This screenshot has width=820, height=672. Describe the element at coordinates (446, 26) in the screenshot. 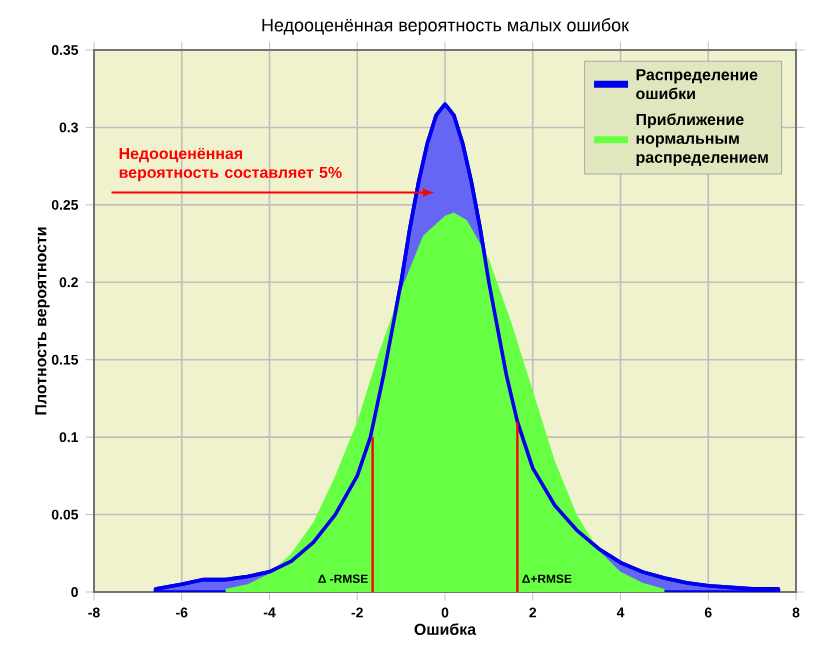

I see `chart-title: Недооценённая вероятность малых ошибок` at that location.